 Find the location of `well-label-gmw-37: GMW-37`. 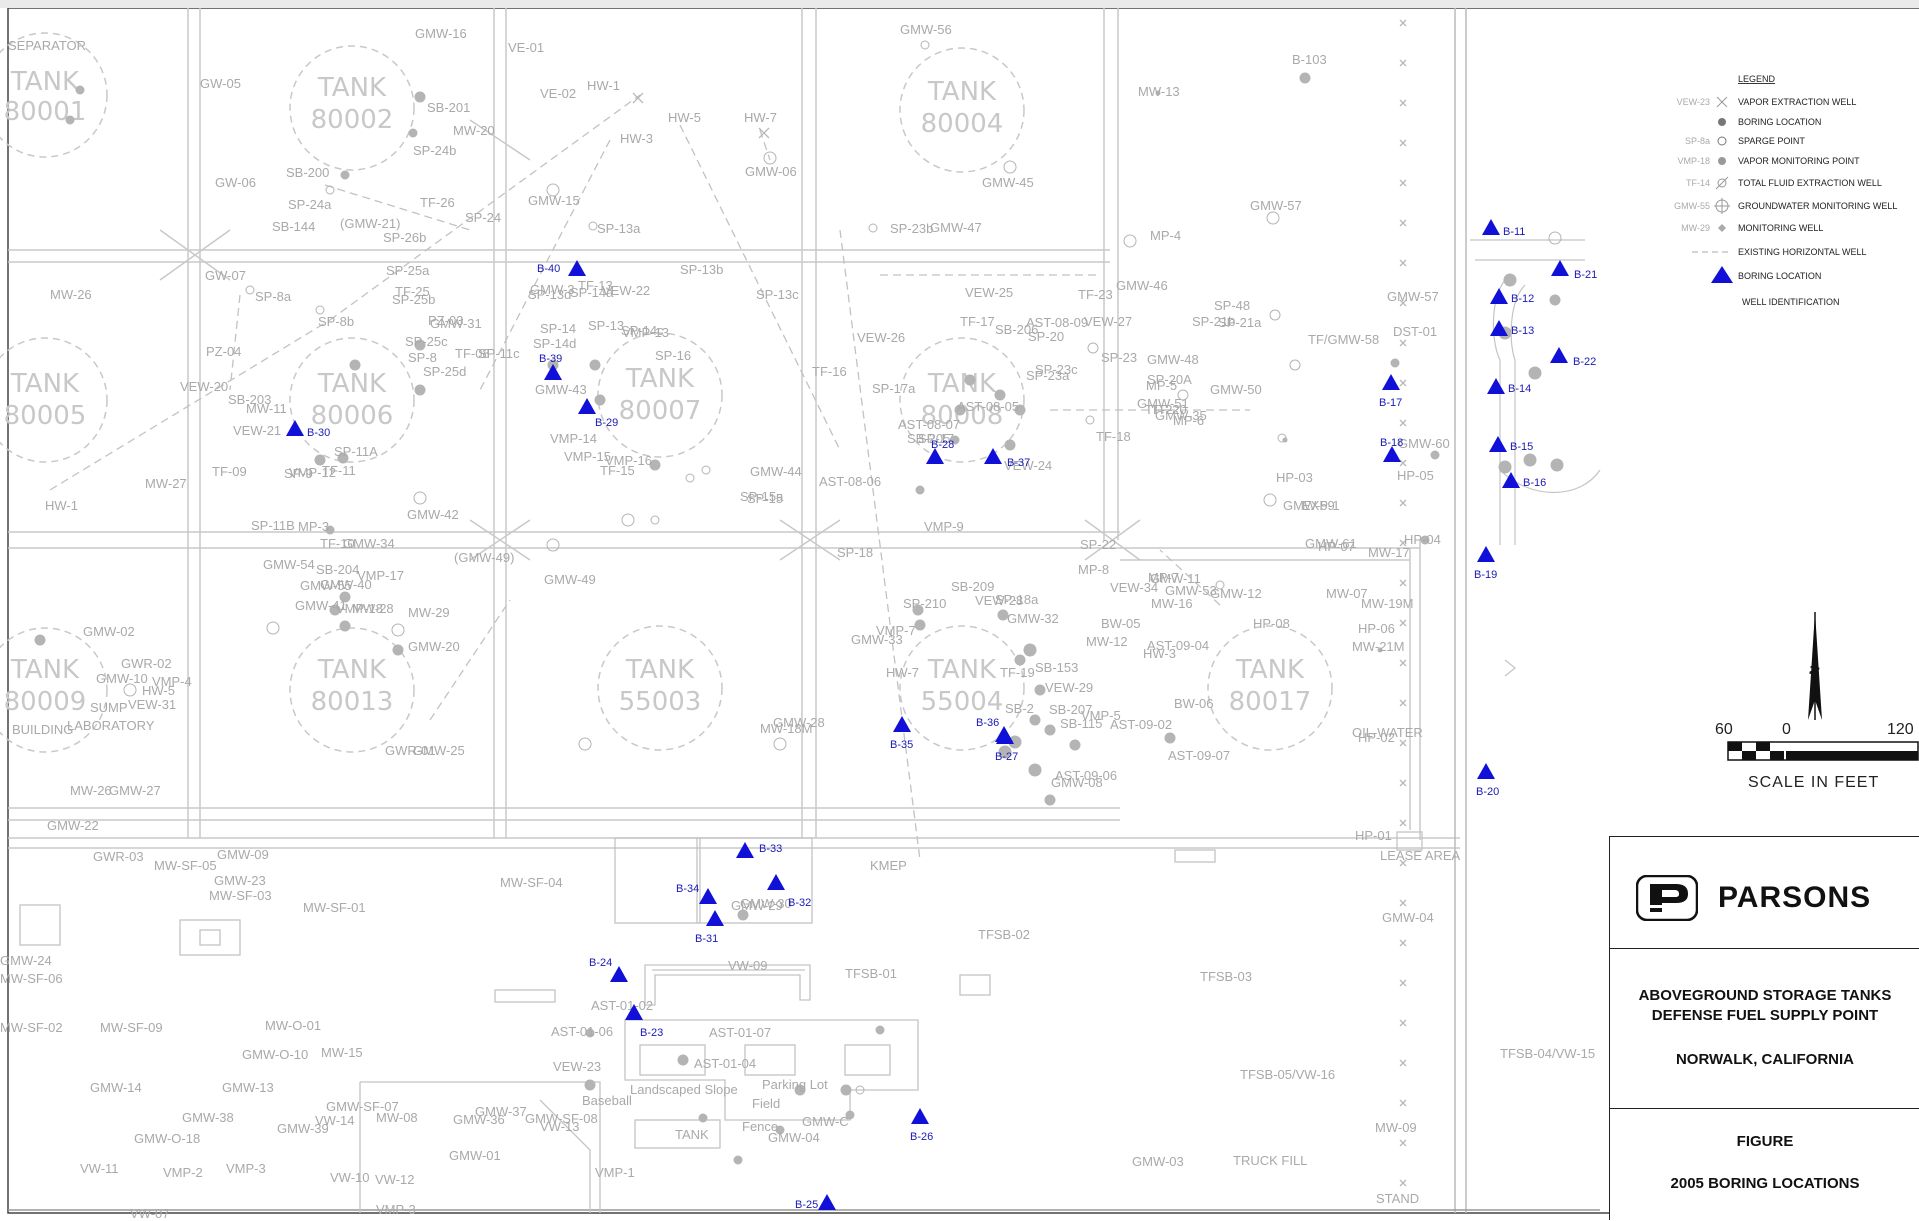

well-label-gmw-37: GMW-37 is located at coordinates (501, 1111).